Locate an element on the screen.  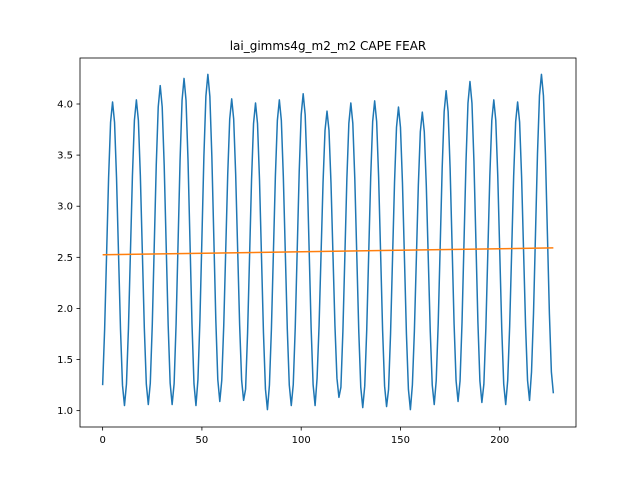
x-tick-label: 100 is located at coordinates (301, 440).